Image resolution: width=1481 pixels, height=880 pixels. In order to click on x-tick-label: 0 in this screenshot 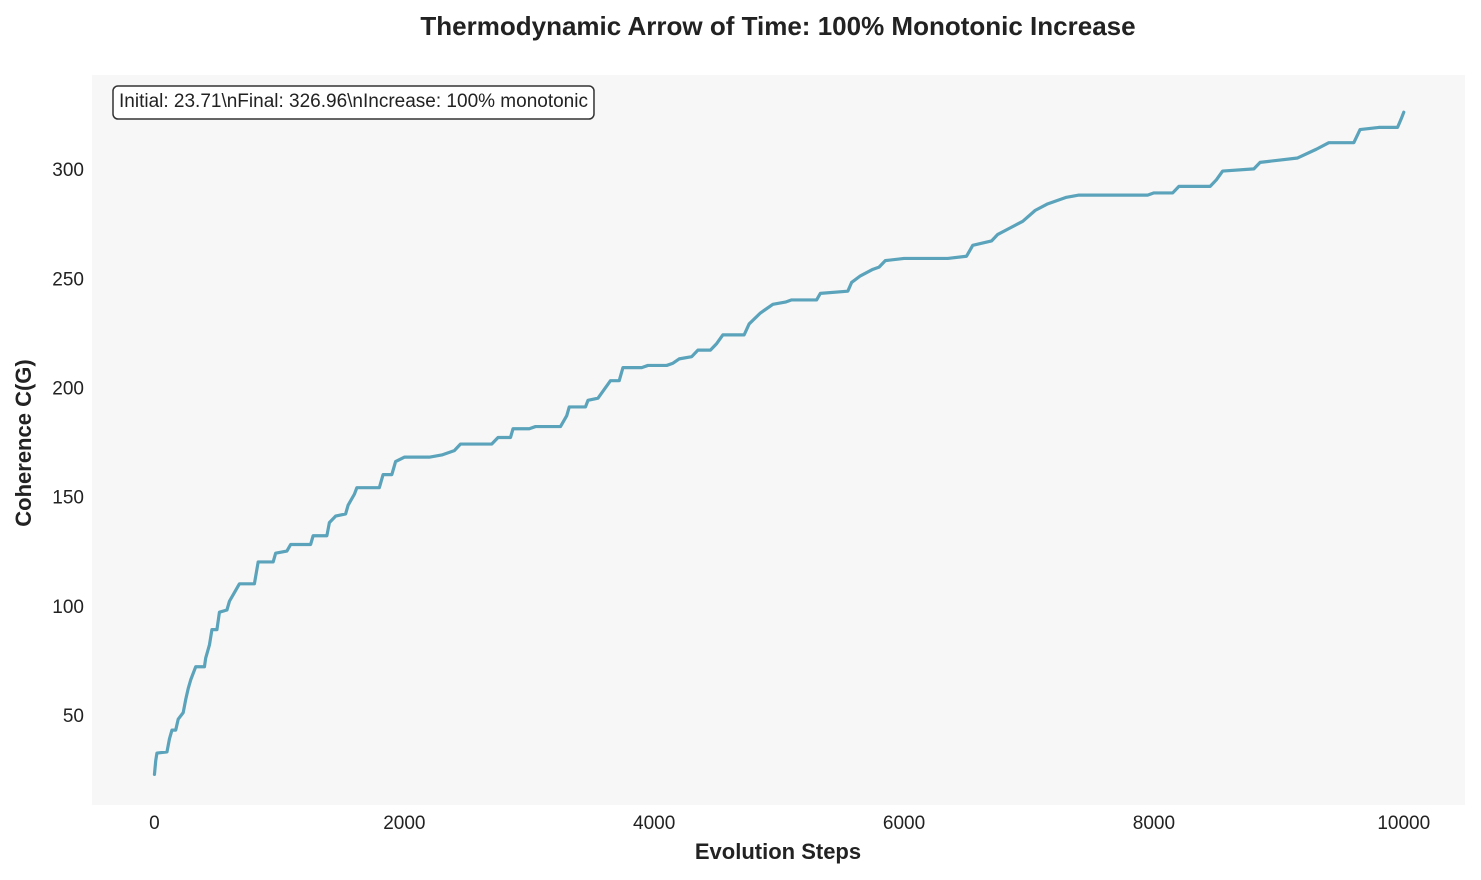, I will do `click(154, 823)`.